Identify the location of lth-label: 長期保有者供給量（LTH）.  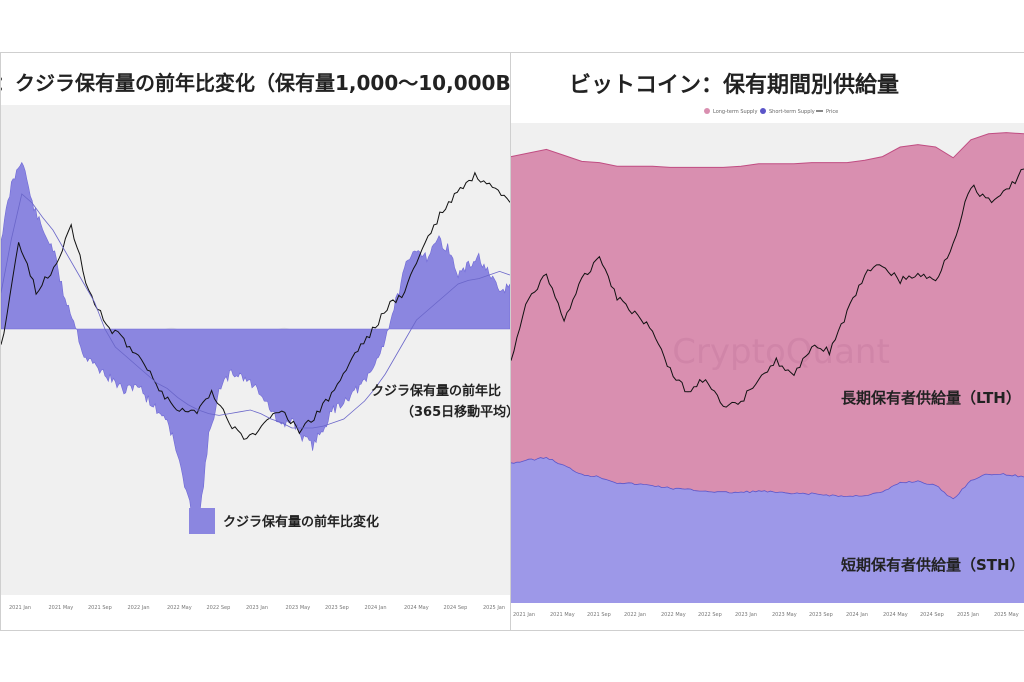
(931, 398).